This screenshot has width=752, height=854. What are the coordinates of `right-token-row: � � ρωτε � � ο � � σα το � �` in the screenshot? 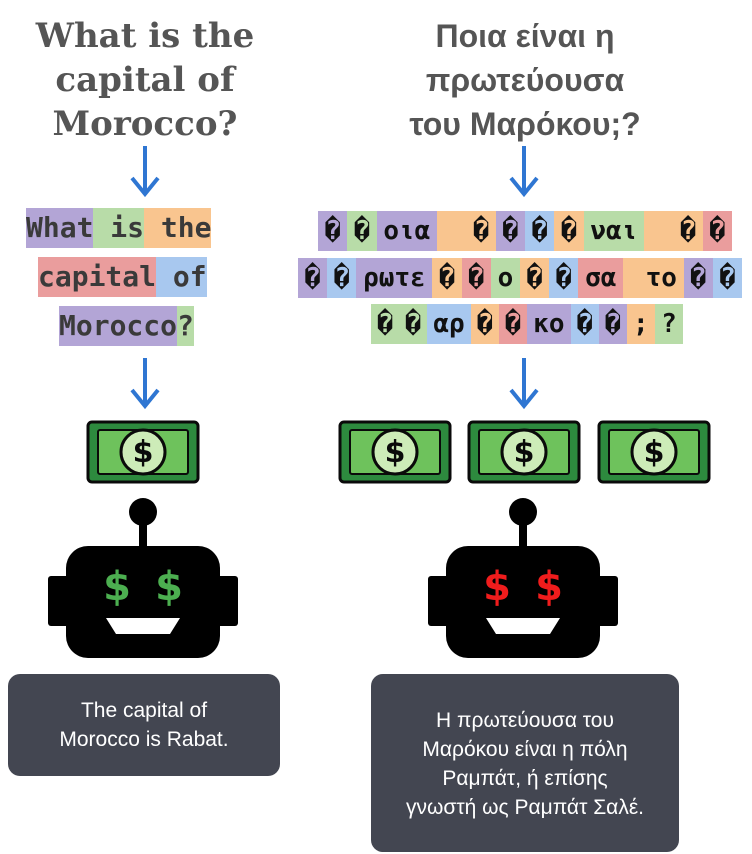 It's located at (520, 278).